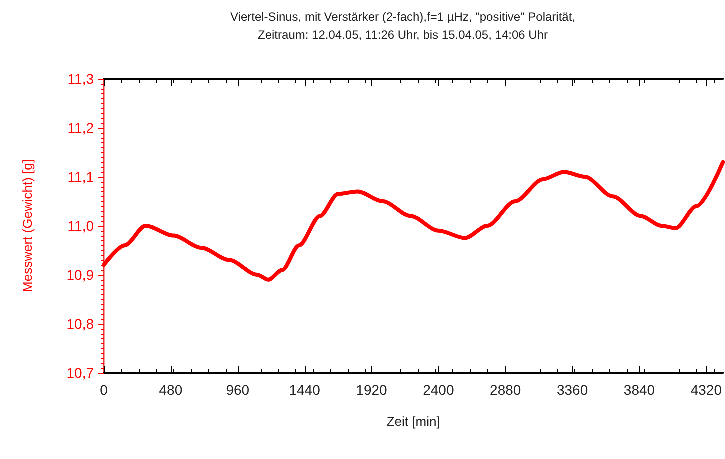 This screenshot has width=725, height=459. What do you see at coordinates (305, 390) in the screenshot?
I see `x-tick-label: 1440` at bounding box center [305, 390].